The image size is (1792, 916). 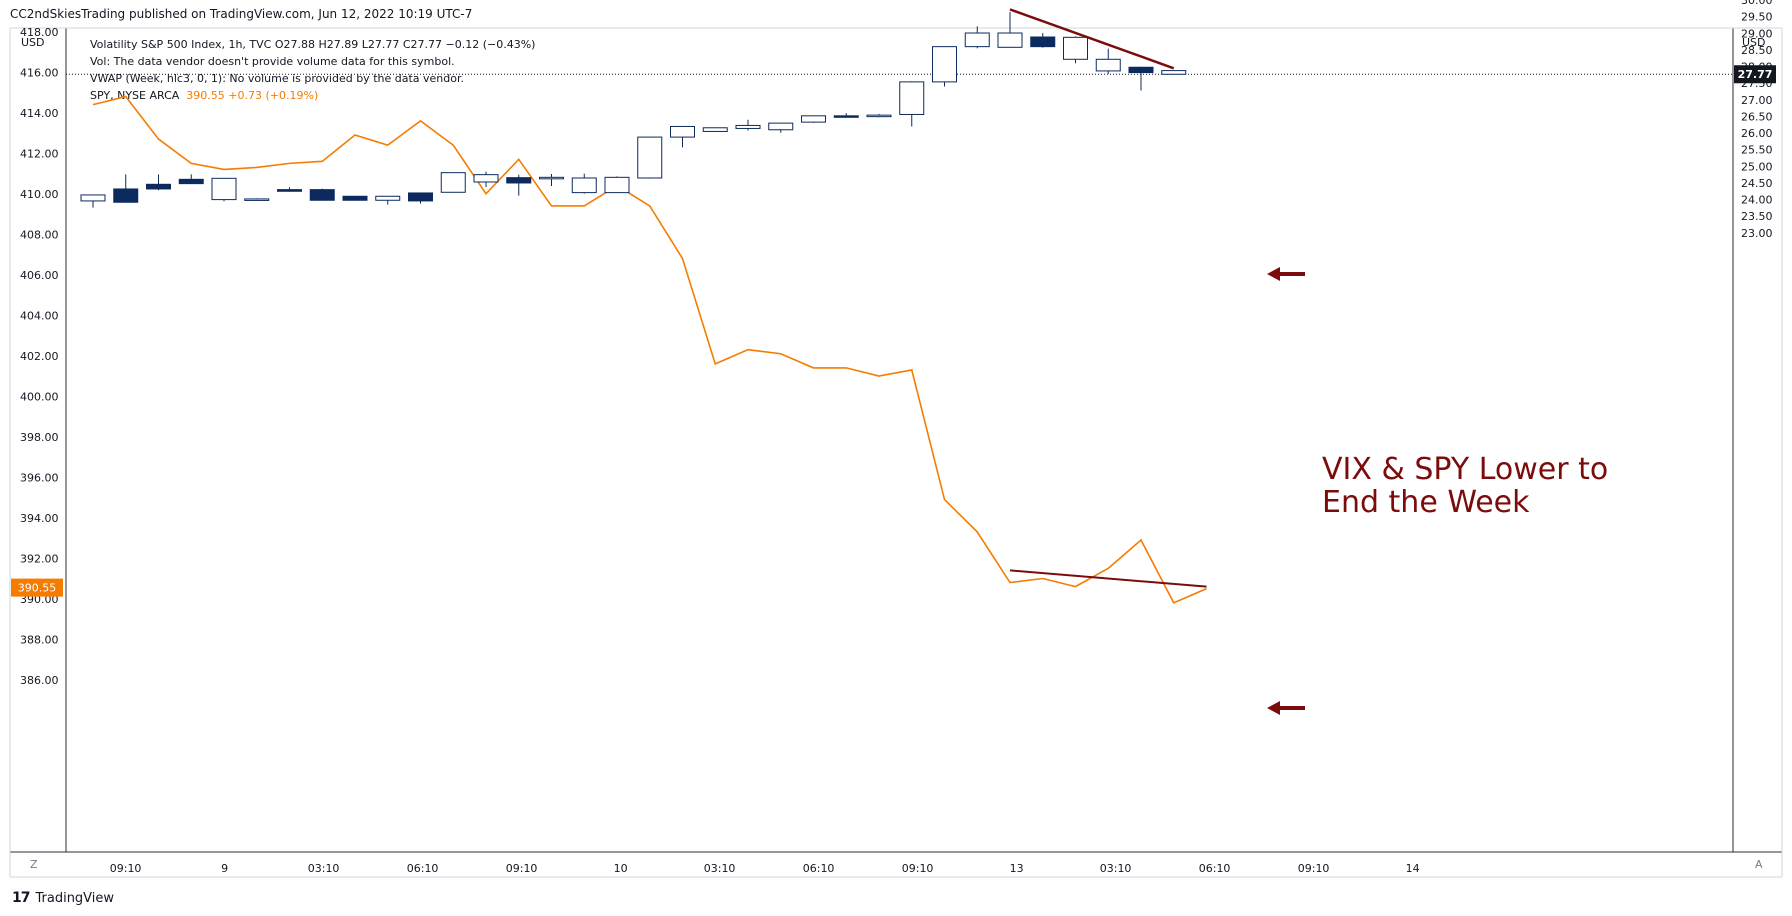 What do you see at coordinates (1757, 3) in the screenshot?
I see `right-tick-label: 30.00` at bounding box center [1757, 3].